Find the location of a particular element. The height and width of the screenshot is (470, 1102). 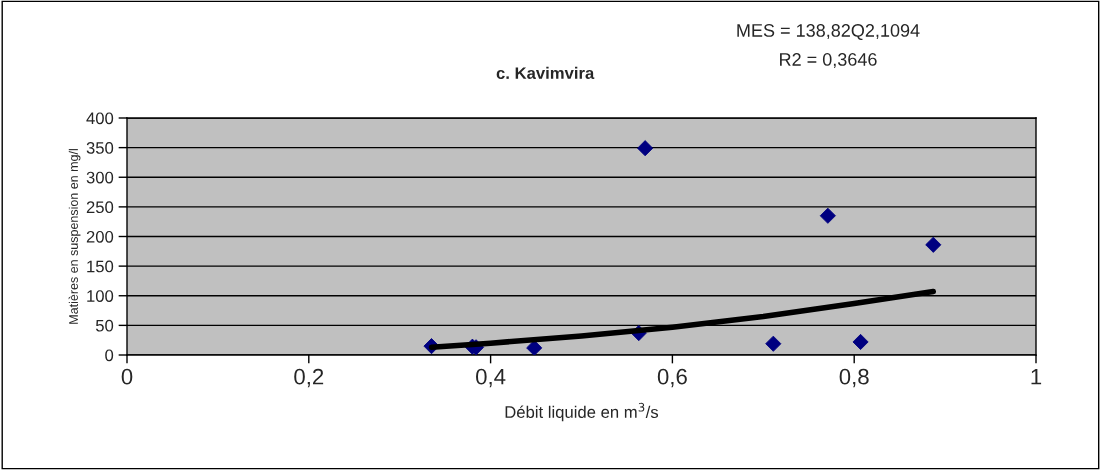

y-tick-label: 0 is located at coordinates (109, 355).